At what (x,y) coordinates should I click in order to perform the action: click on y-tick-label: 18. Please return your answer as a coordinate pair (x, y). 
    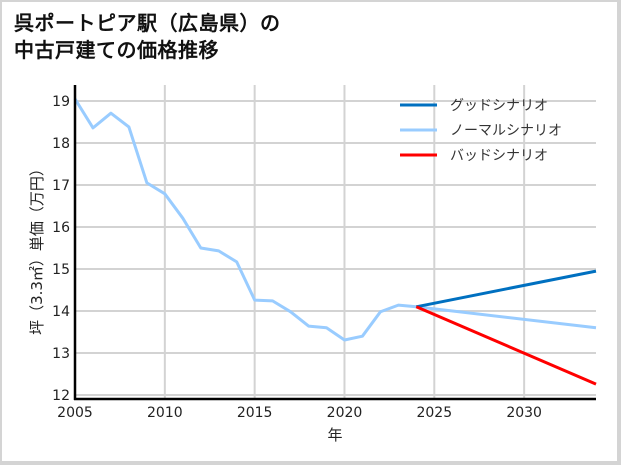
    Looking at the image, I should click on (61, 144).